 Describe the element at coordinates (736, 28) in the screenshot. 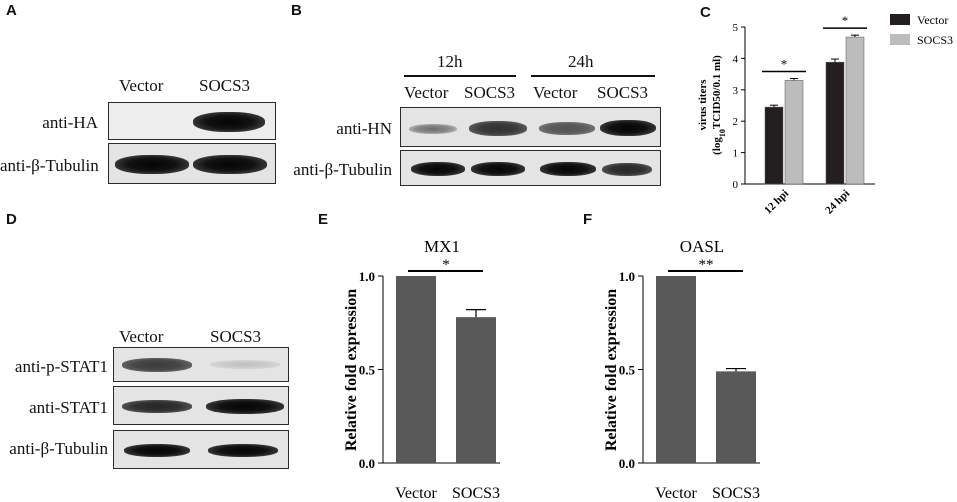

I see `c-y-tick-label: 5` at that location.